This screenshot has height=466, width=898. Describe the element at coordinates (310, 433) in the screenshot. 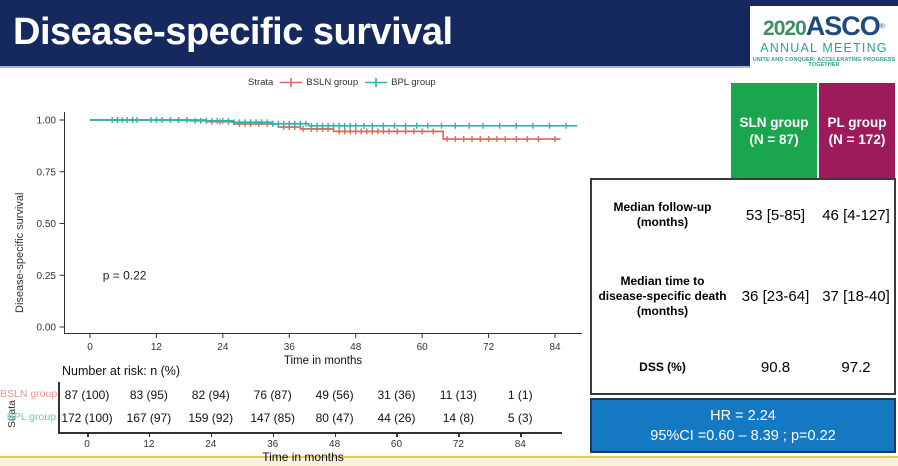

I see `risk-axis-hline` at that location.